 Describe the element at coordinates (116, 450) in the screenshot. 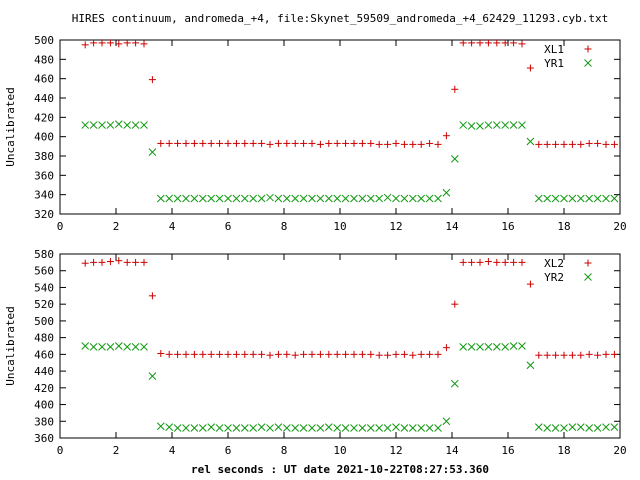

I see `x-tick-label: 2` at that location.